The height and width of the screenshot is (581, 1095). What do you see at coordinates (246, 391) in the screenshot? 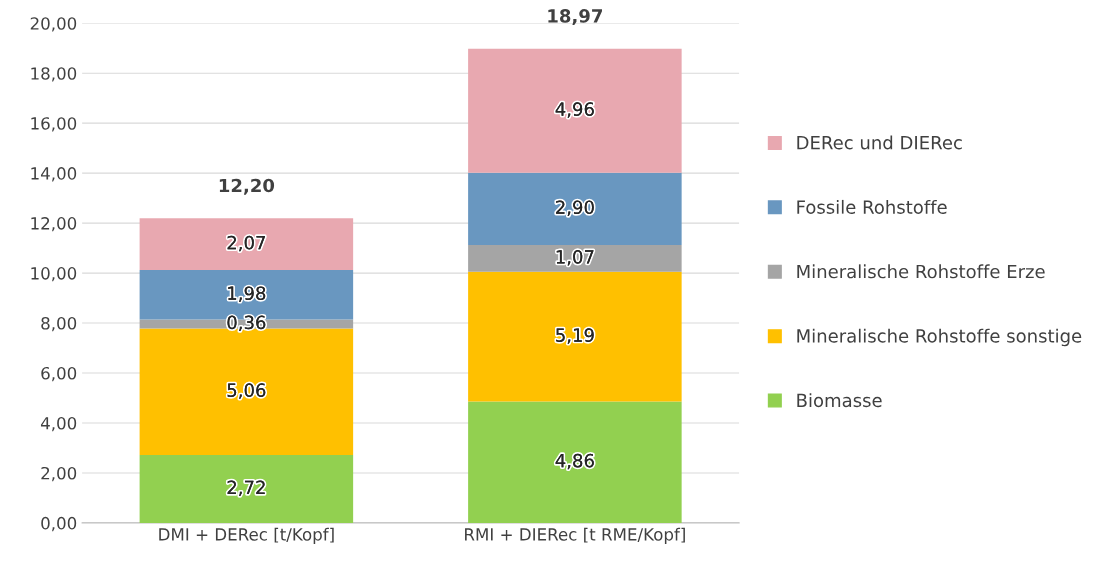
I see `data-label: 5,06` at bounding box center [246, 391].